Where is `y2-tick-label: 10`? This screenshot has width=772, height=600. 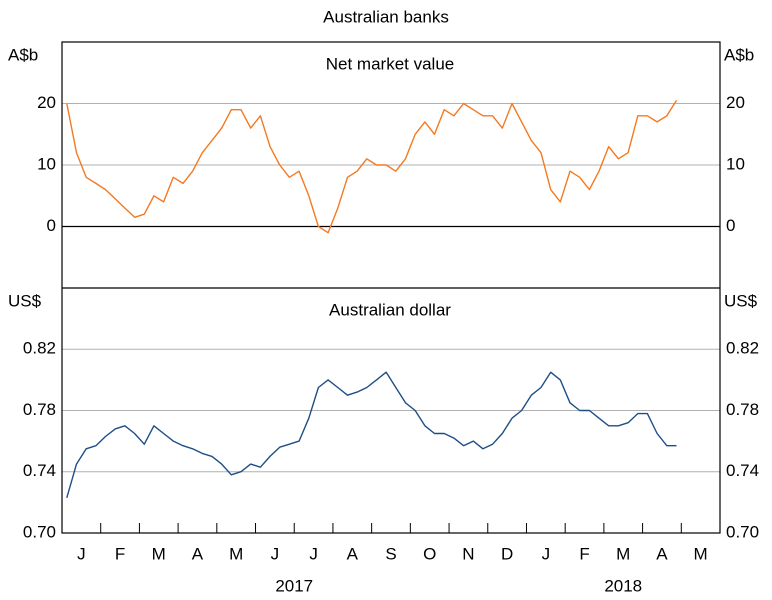 y2-tick-label: 10 is located at coordinates (735, 163).